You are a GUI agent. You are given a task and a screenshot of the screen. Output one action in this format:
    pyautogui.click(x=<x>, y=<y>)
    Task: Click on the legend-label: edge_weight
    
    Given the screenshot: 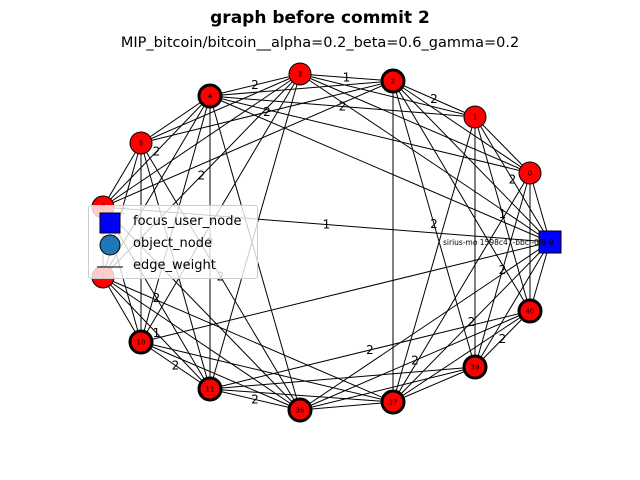 What is the action you would take?
    pyautogui.click(x=174, y=265)
    